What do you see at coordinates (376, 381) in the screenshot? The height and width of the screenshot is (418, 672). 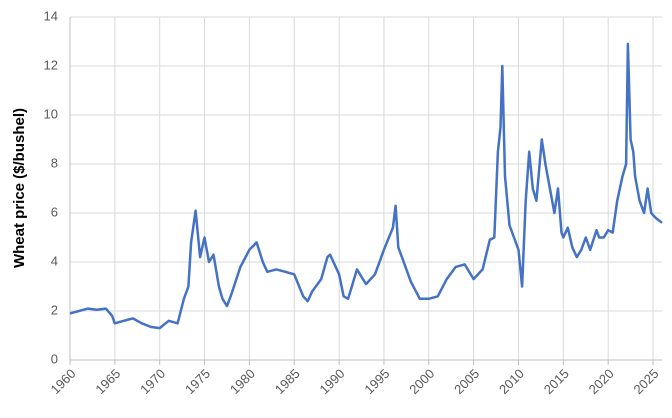 I see `x-tick-label: 1995` at bounding box center [376, 381].